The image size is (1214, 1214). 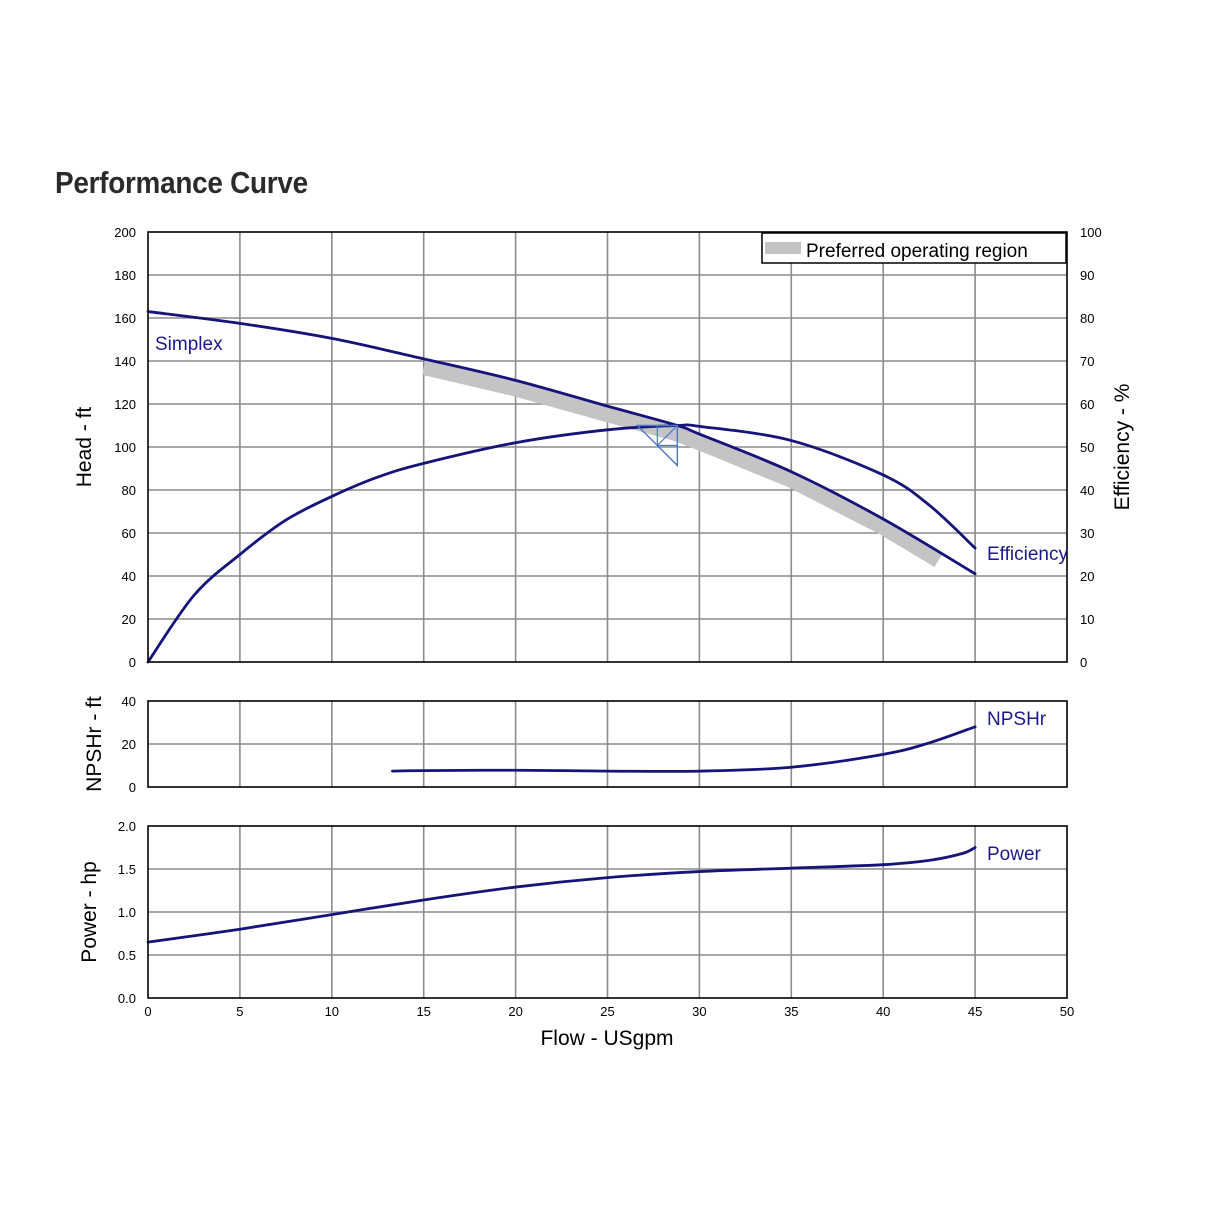 I want to click on head-y-tick-label: 40, so click(x=129, y=576).